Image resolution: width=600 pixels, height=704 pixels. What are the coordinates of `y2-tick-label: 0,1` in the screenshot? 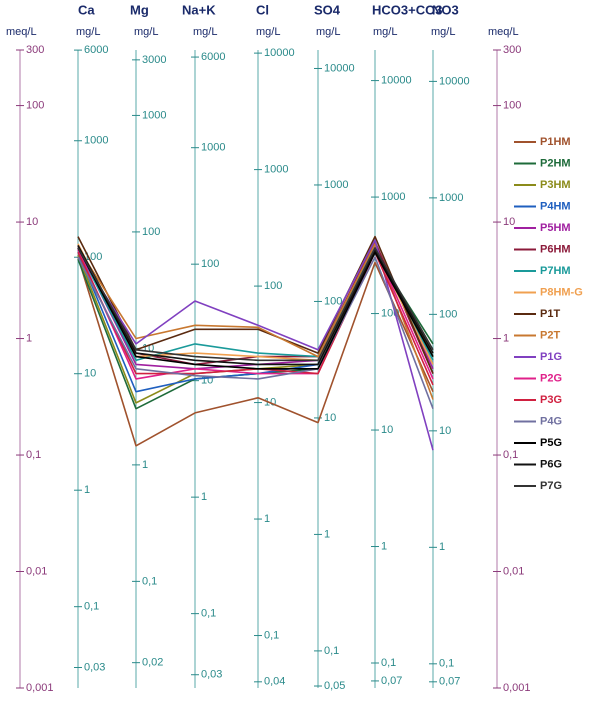 It's located at (510, 455).